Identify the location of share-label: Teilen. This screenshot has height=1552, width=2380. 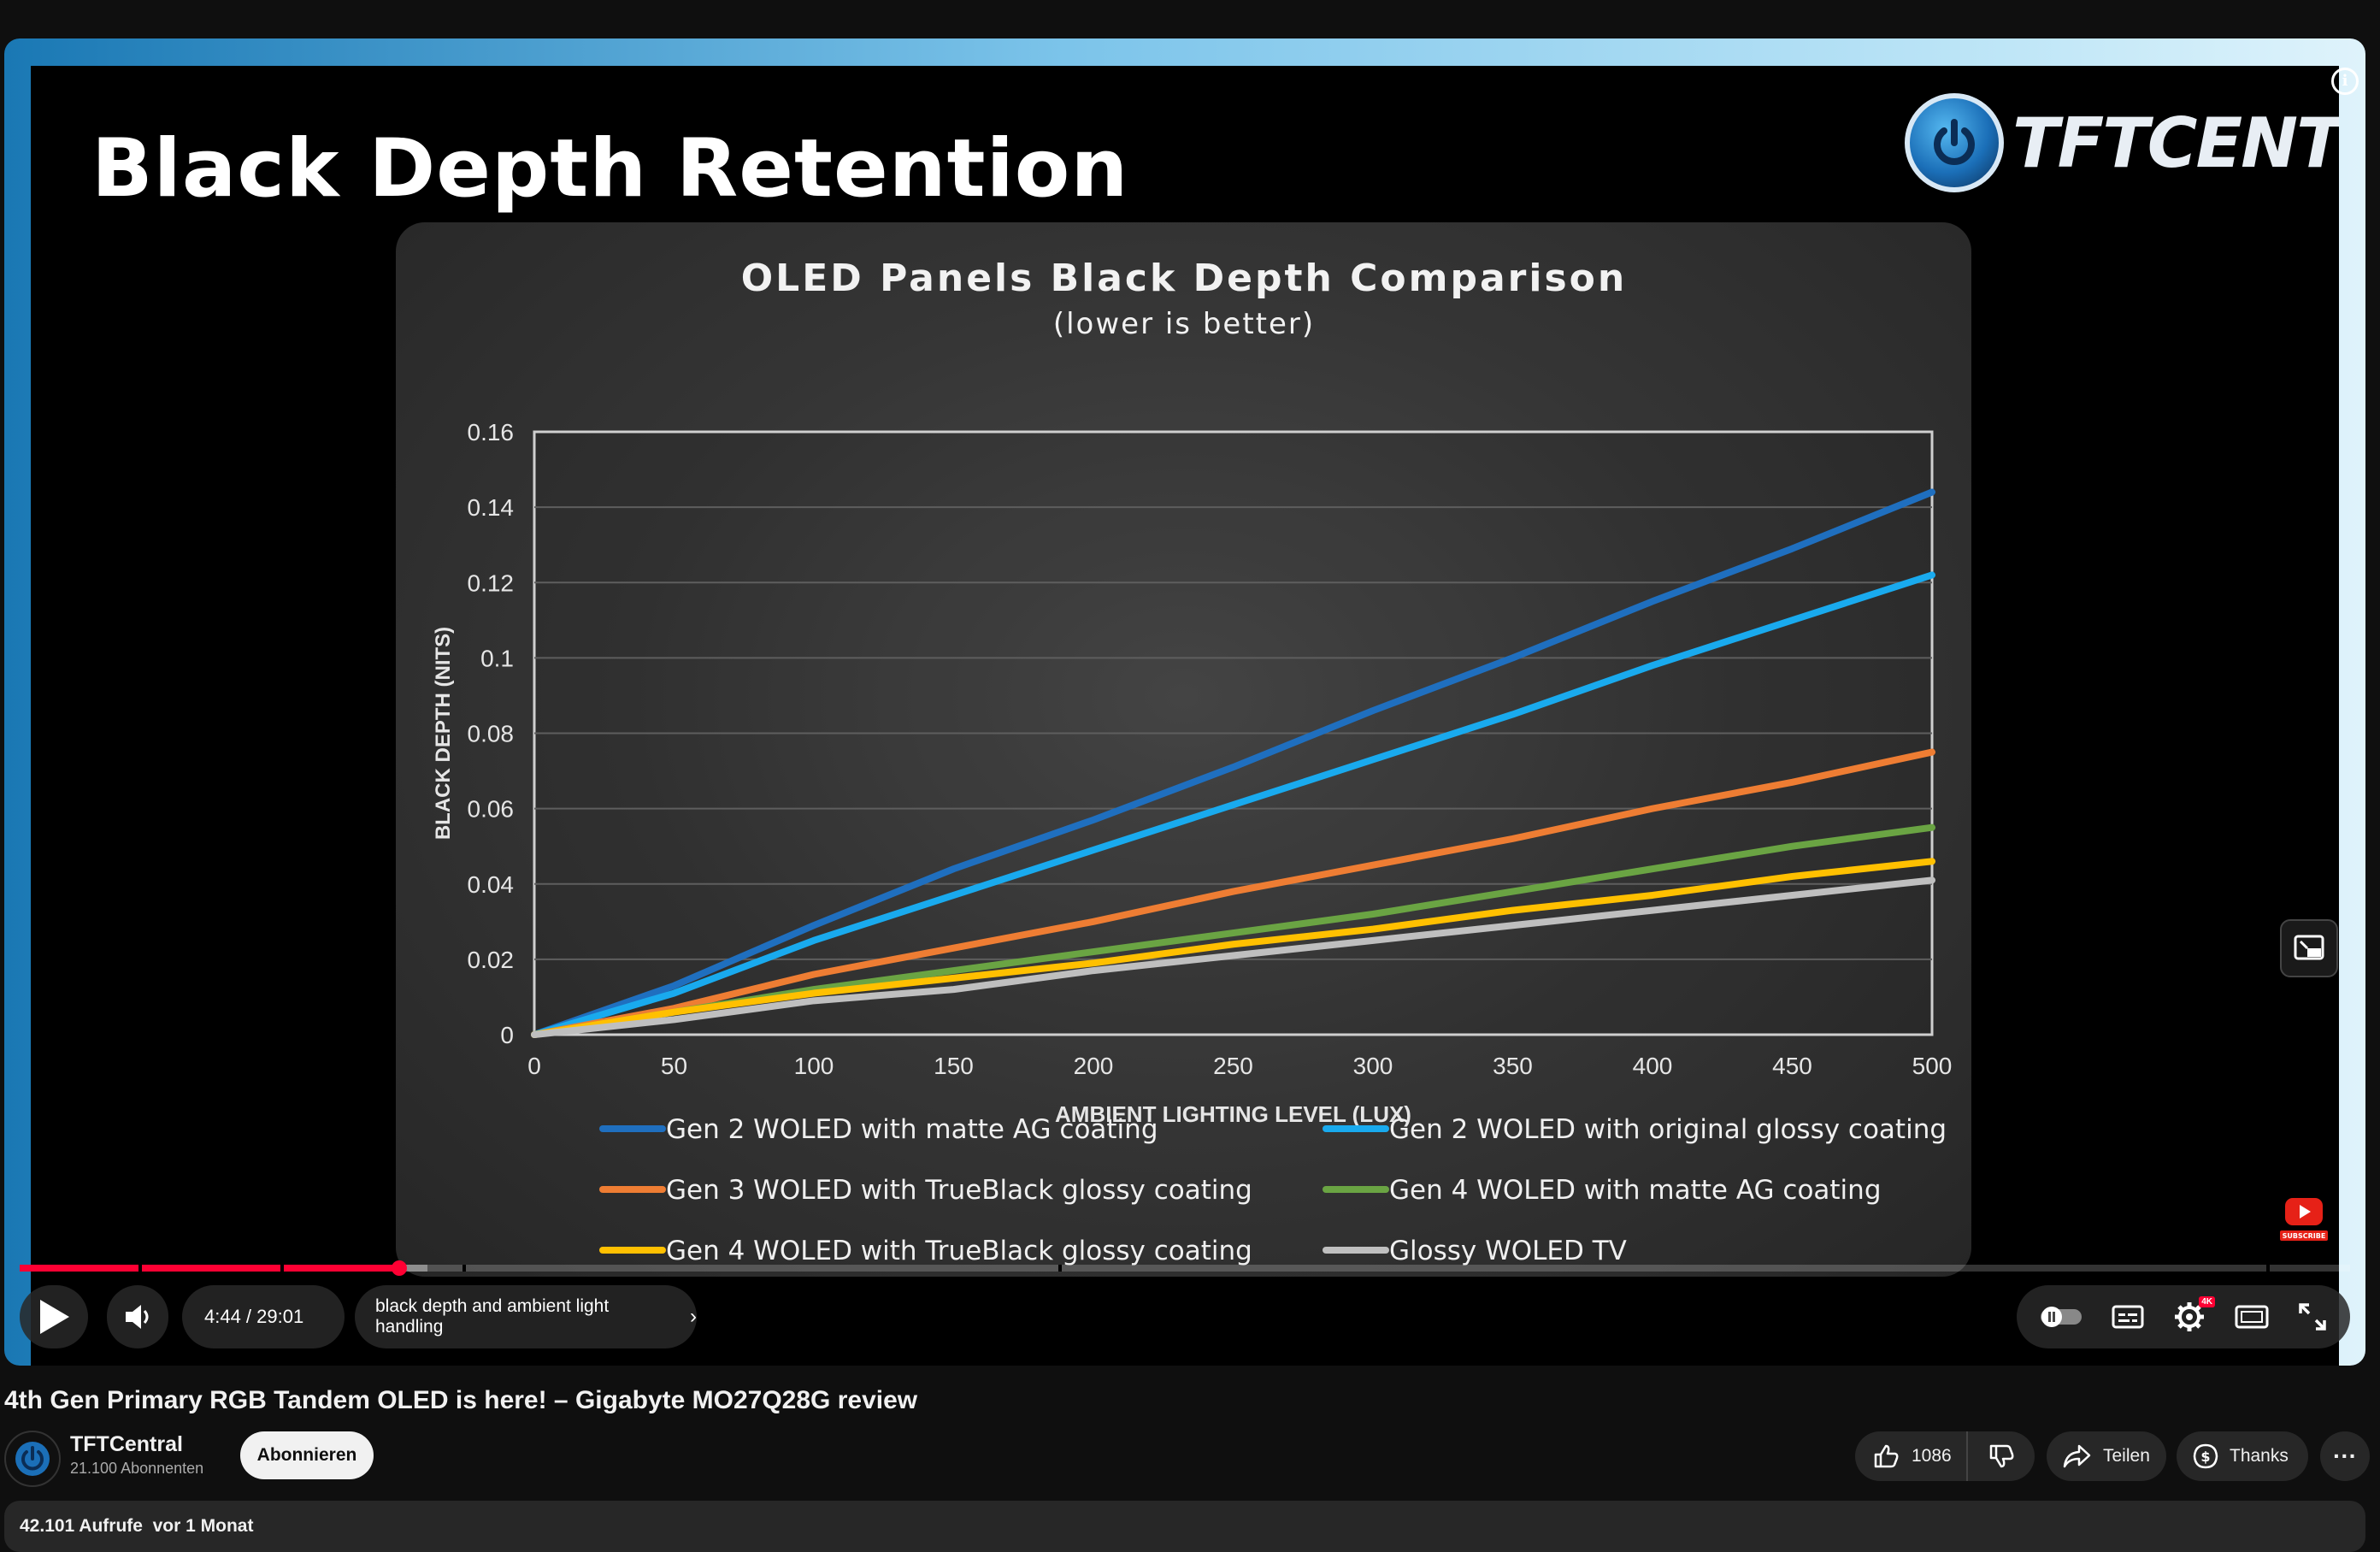
(2127, 1456).